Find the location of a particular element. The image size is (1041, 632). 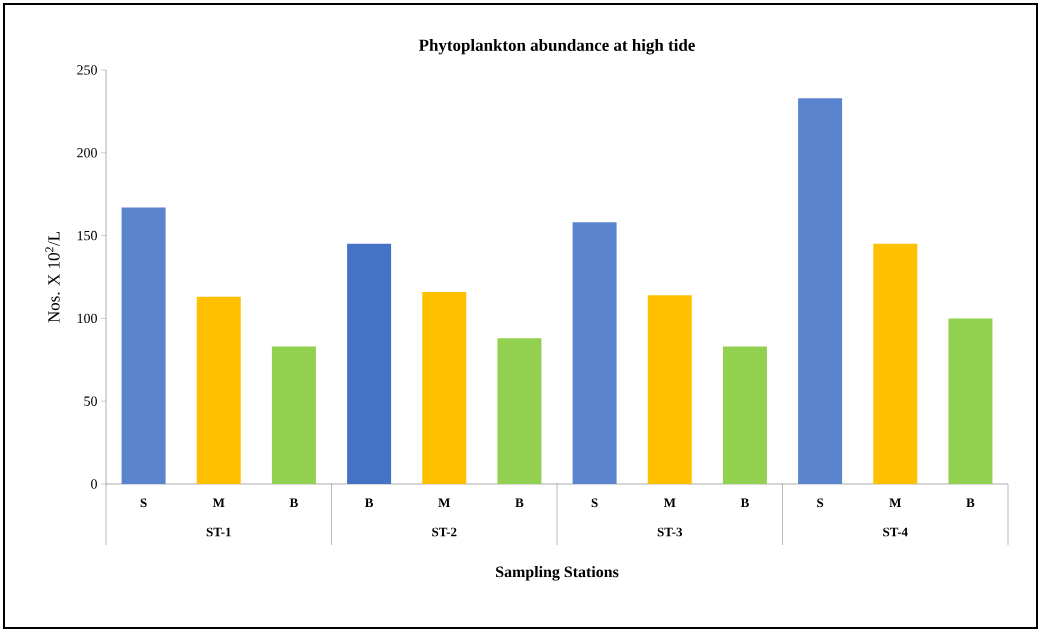

y-tick-label: 150 is located at coordinates (87, 235).